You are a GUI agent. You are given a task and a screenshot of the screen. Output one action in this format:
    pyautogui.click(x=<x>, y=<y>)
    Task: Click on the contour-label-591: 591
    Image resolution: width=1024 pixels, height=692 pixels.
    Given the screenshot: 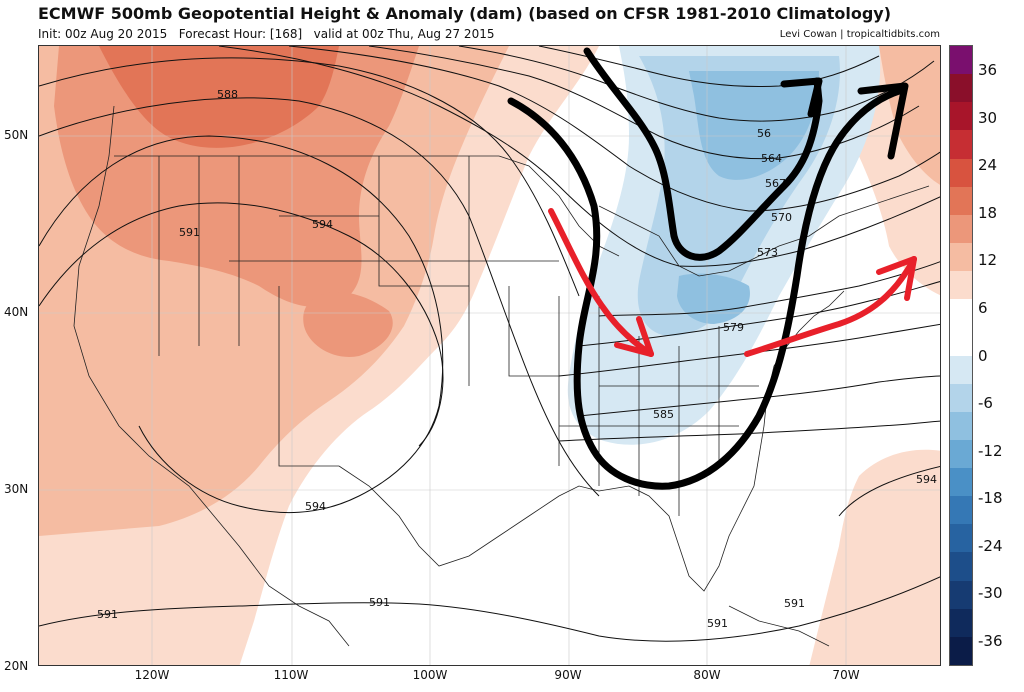 What is the action you would take?
    pyautogui.click(x=189, y=232)
    